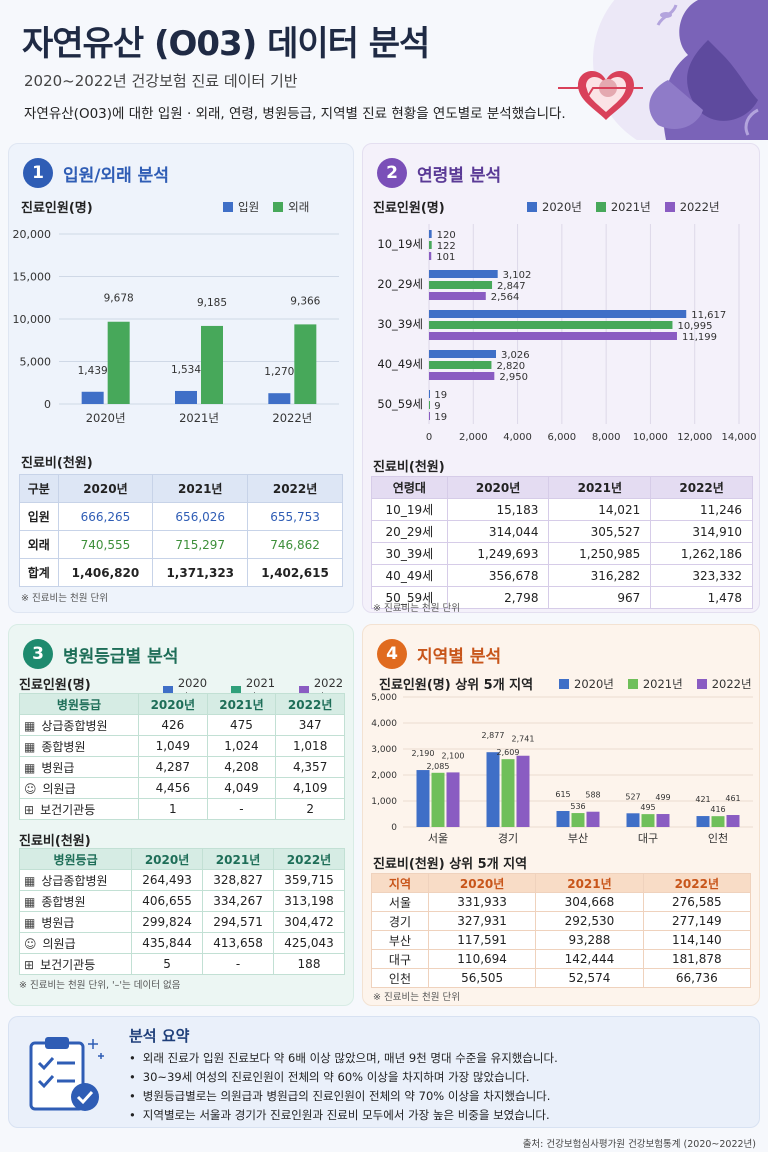 The width and height of the screenshot is (768, 1152). What do you see at coordinates (739, 437) in the screenshot?
I see `x-tick-label: 14,000` at bounding box center [739, 437].